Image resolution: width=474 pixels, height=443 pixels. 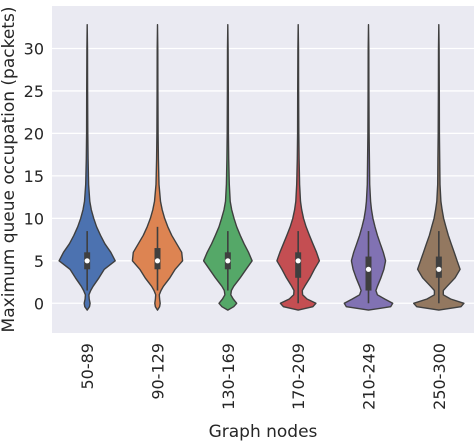 I want to click on x-tick-label: 50-89, so click(x=87, y=366).